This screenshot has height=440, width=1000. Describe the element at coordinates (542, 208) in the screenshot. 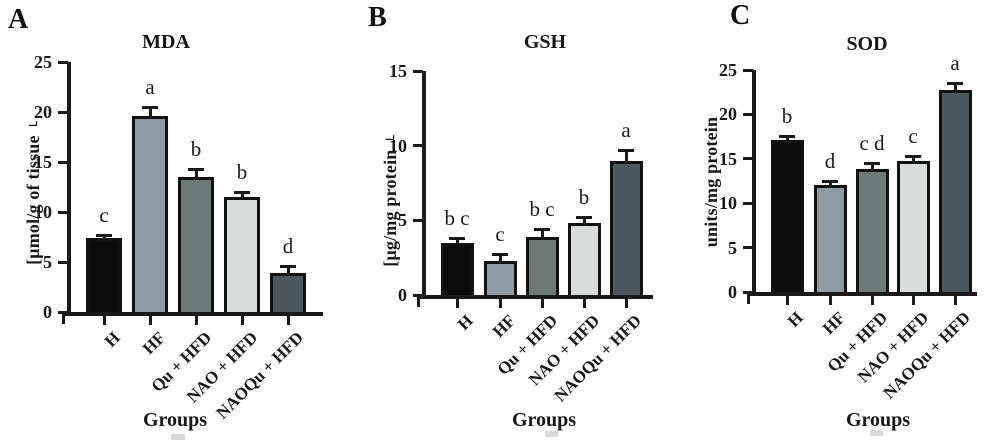

I see `sig-letter: b c` at that location.